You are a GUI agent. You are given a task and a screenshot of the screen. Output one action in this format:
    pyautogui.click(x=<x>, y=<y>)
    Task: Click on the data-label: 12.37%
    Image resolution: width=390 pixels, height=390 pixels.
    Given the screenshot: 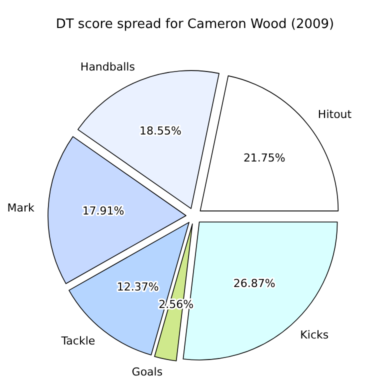 What is the action you would take?
    pyautogui.click(x=137, y=287)
    